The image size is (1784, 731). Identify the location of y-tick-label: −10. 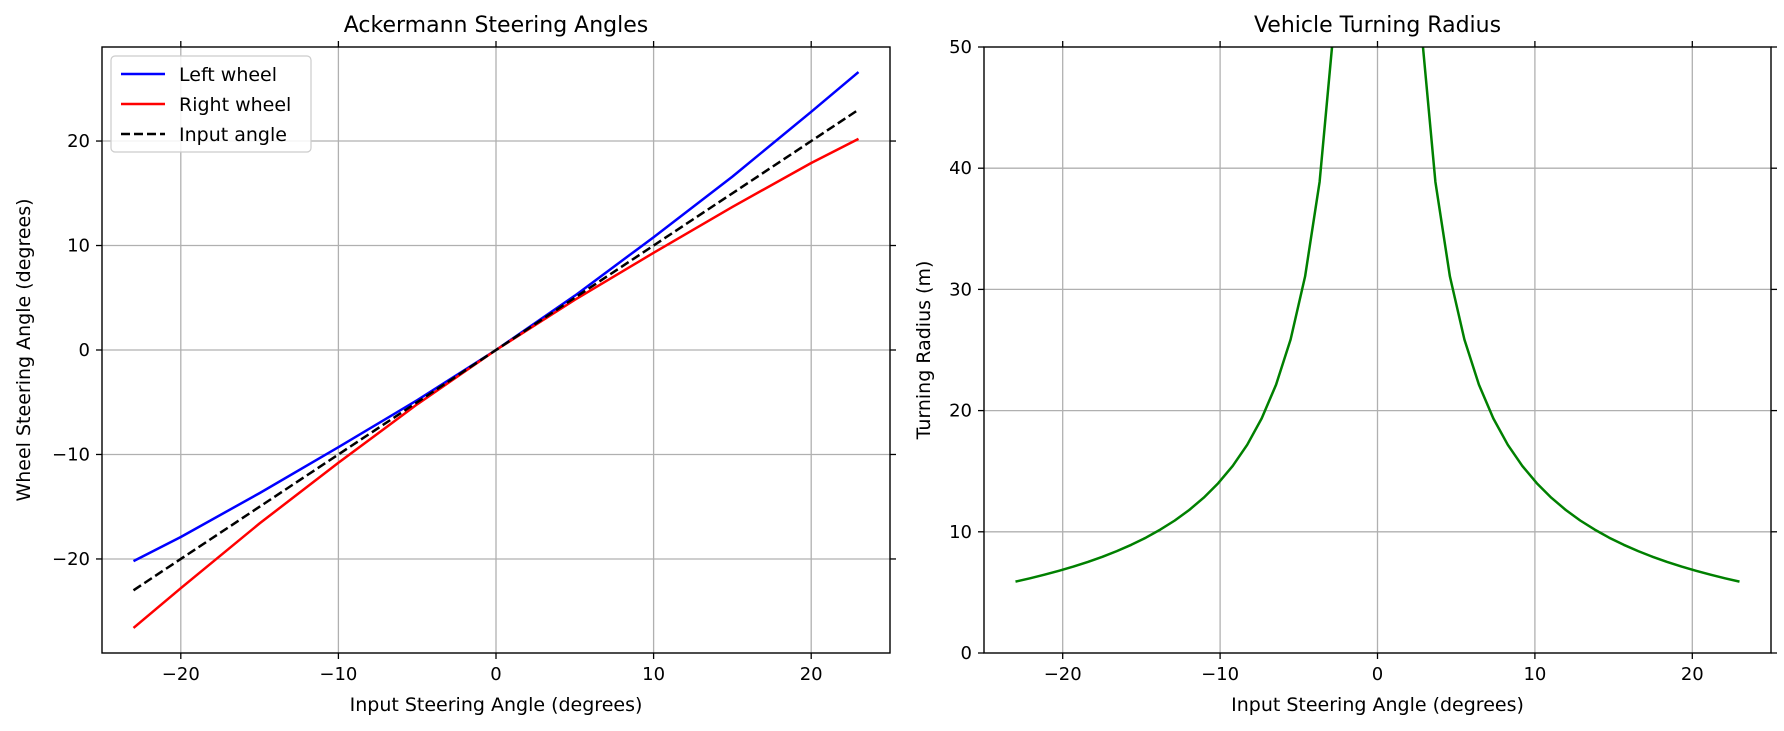
(71, 454).